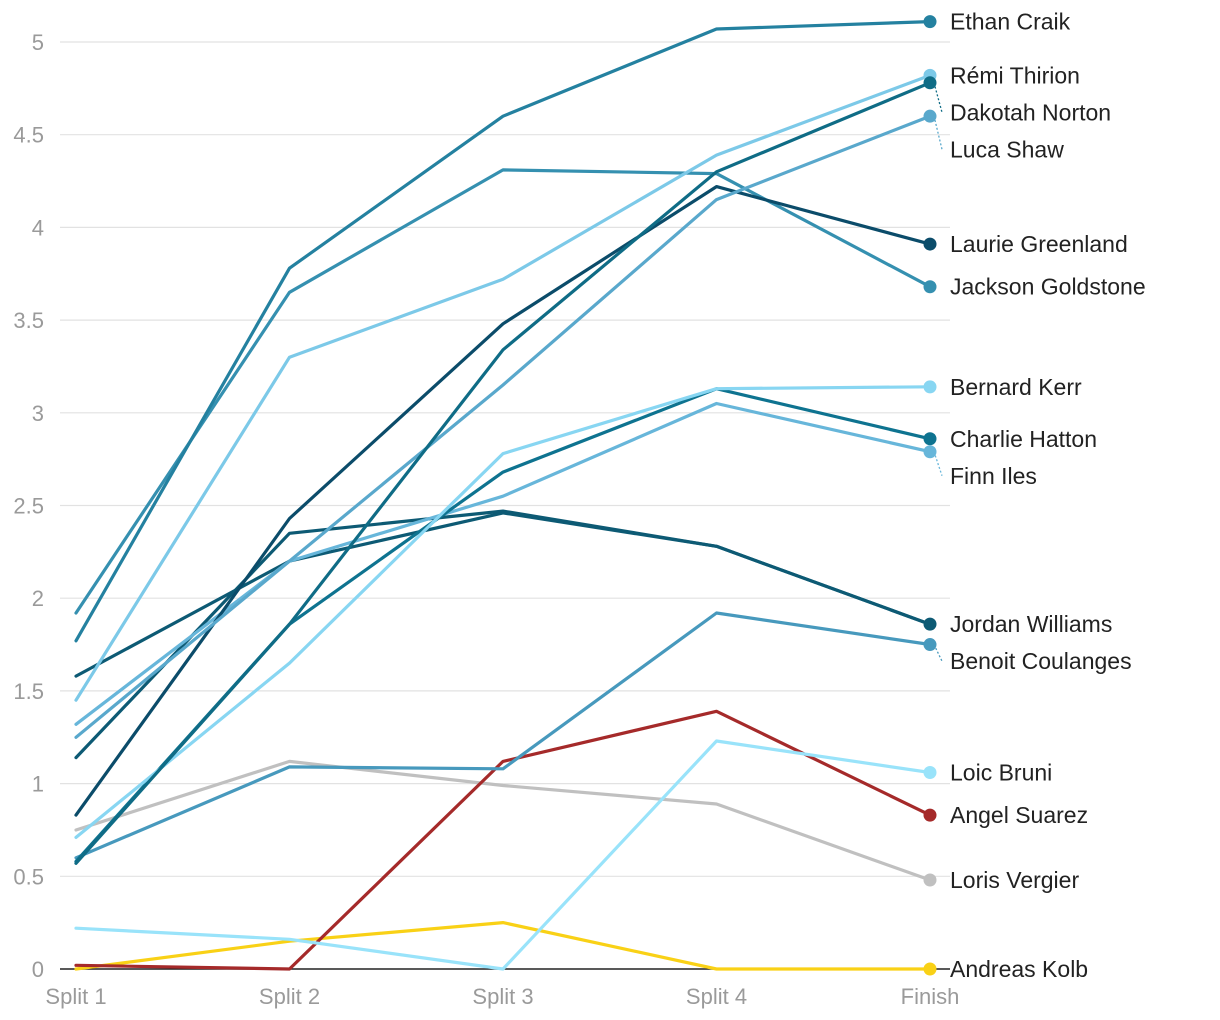 This screenshot has height=1020, width=1220. I want to click on x-tick-label: Split 3, so click(502, 996).